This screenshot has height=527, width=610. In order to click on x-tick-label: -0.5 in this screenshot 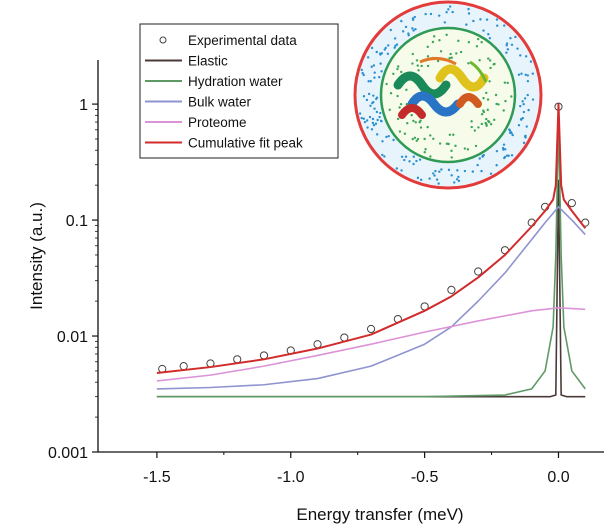, I will do `click(425, 477)`.